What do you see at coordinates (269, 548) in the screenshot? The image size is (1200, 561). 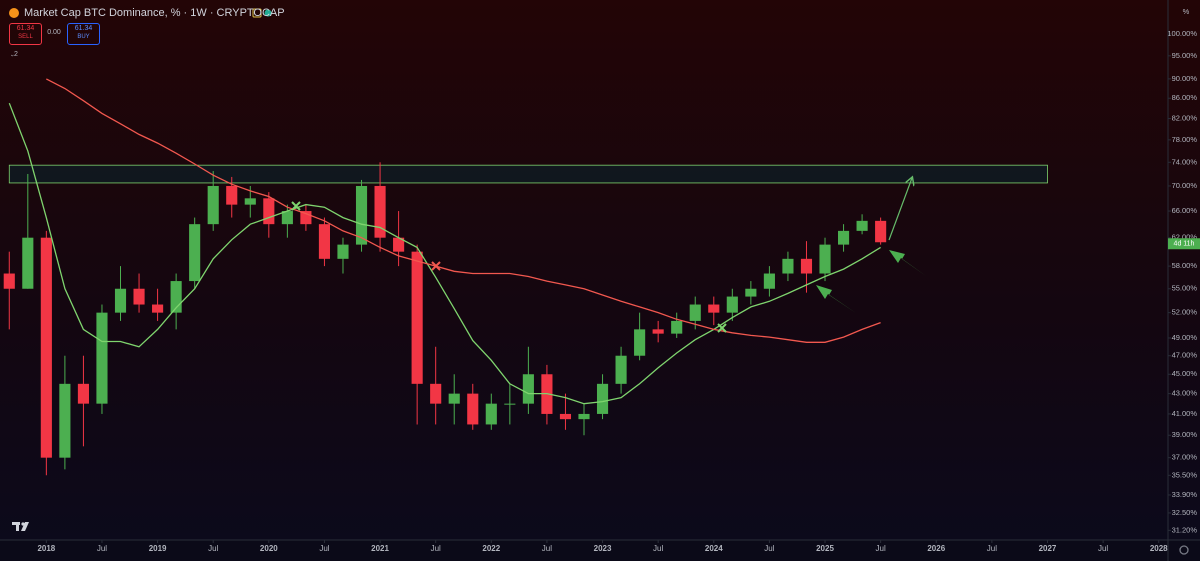 I see `x-tick-label: 2020` at bounding box center [269, 548].